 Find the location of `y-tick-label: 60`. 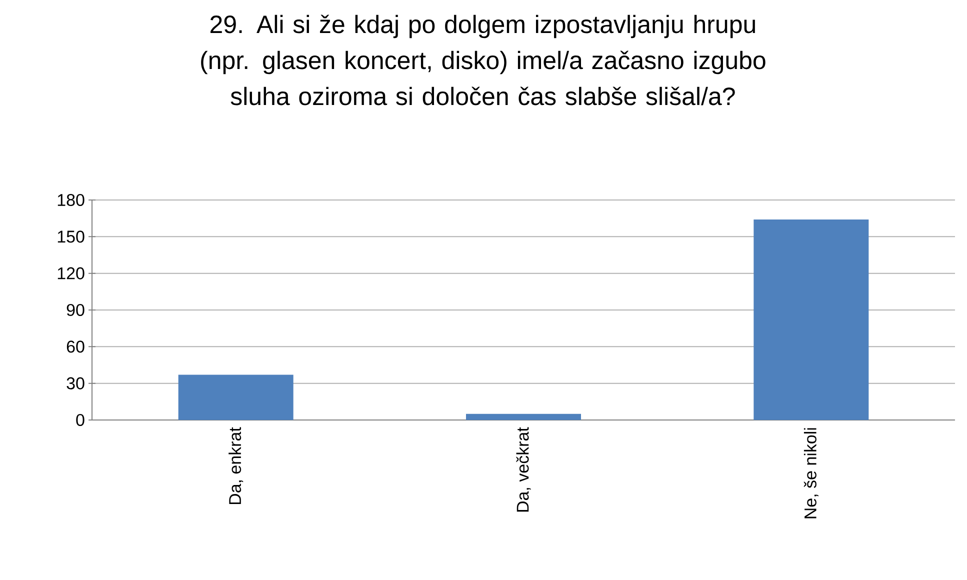

y-tick-label: 60 is located at coordinates (75, 346).